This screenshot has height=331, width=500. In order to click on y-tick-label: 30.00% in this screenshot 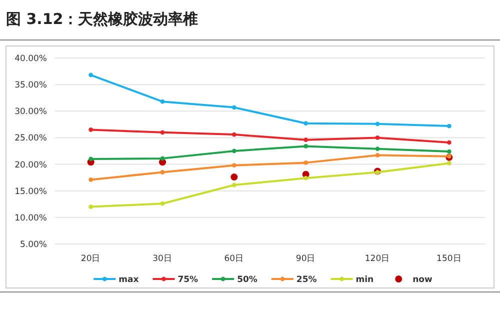, I will do `click(30, 112)`.